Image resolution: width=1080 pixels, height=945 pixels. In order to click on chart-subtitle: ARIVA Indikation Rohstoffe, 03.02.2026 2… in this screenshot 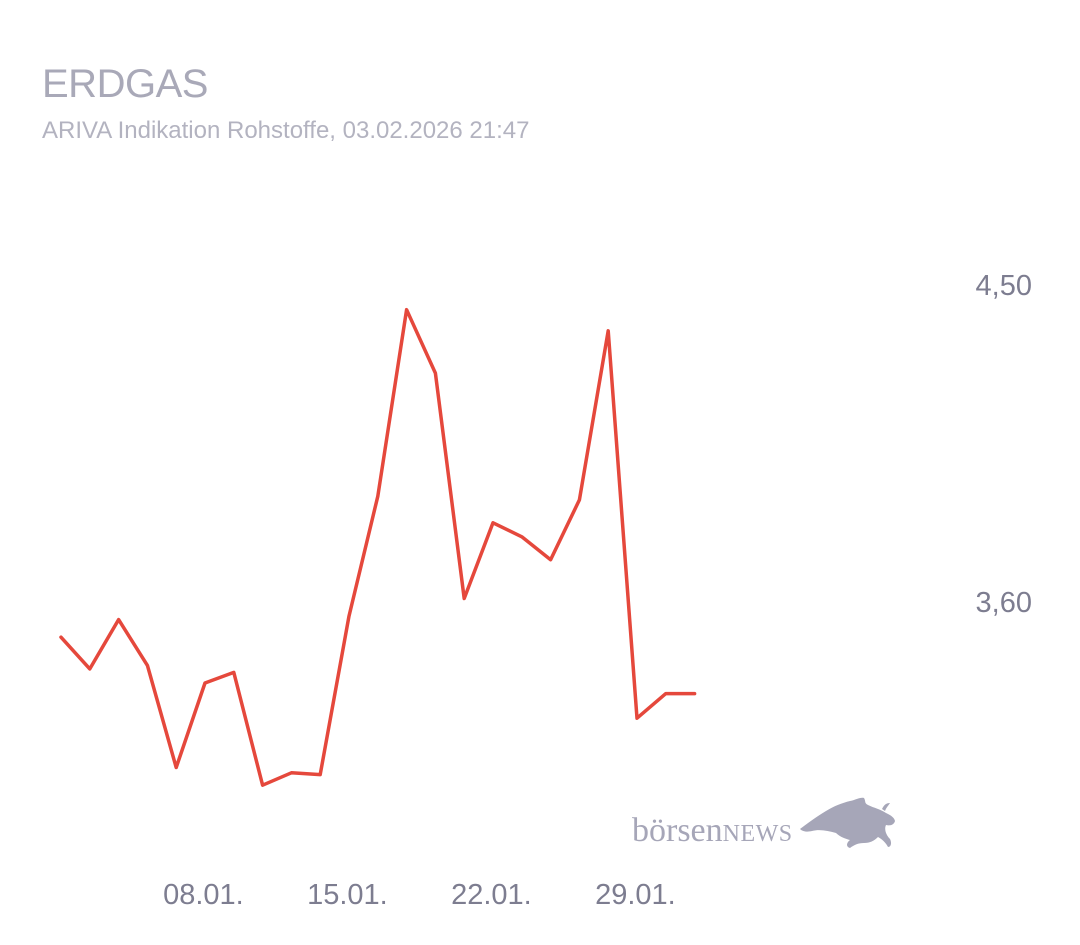, I will do `click(286, 130)`.